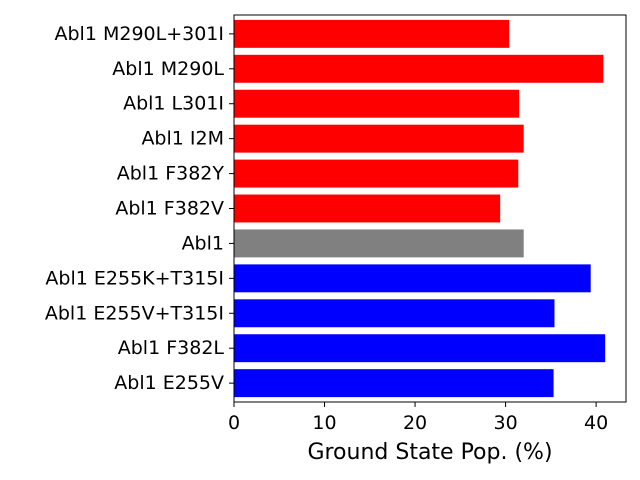  What do you see at coordinates (415, 423) in the screenshot?
I see `x-tick-label: 20` at bounding box center [415, 423].